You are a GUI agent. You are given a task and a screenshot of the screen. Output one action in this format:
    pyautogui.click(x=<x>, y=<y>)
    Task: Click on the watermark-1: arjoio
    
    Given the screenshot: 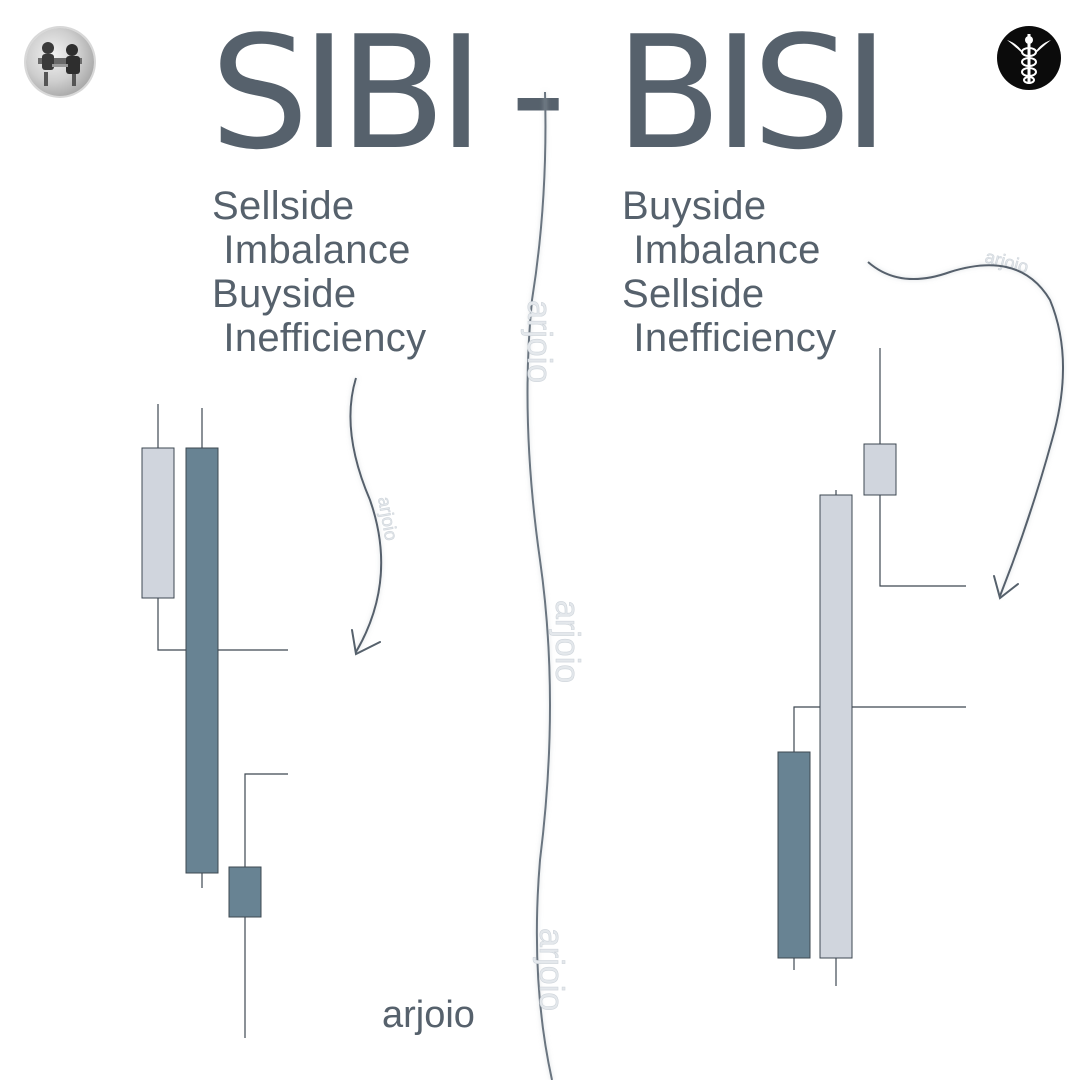 What is the action you would take?
    pyautogui.click(x=539, y=341)
    